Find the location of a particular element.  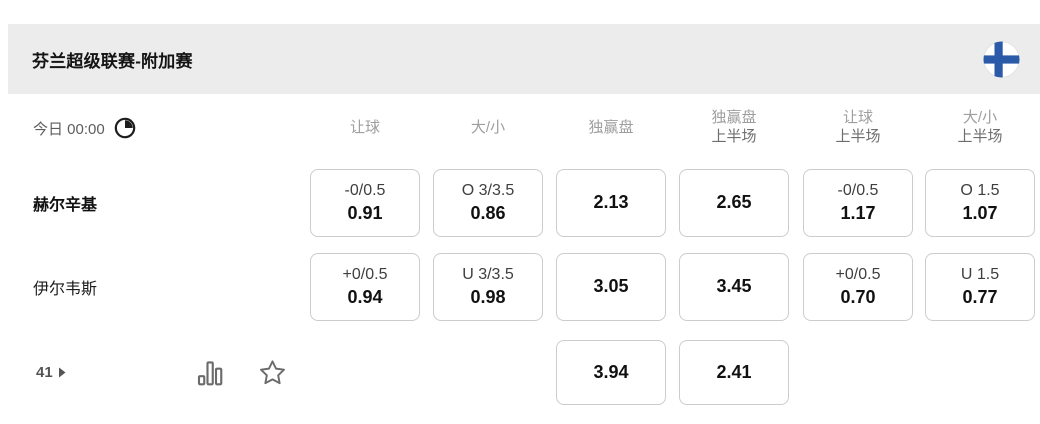

odds-button-home-over-under: O 3/3.5 0.86 is located at coordinates (488, 203).